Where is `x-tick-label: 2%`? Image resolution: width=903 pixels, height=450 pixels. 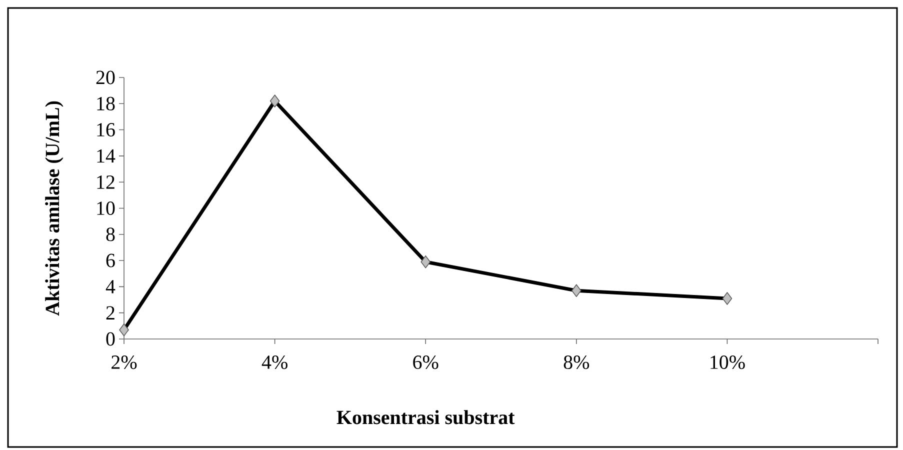 x-tick-label: 2% is located at coordinates (124, 363).